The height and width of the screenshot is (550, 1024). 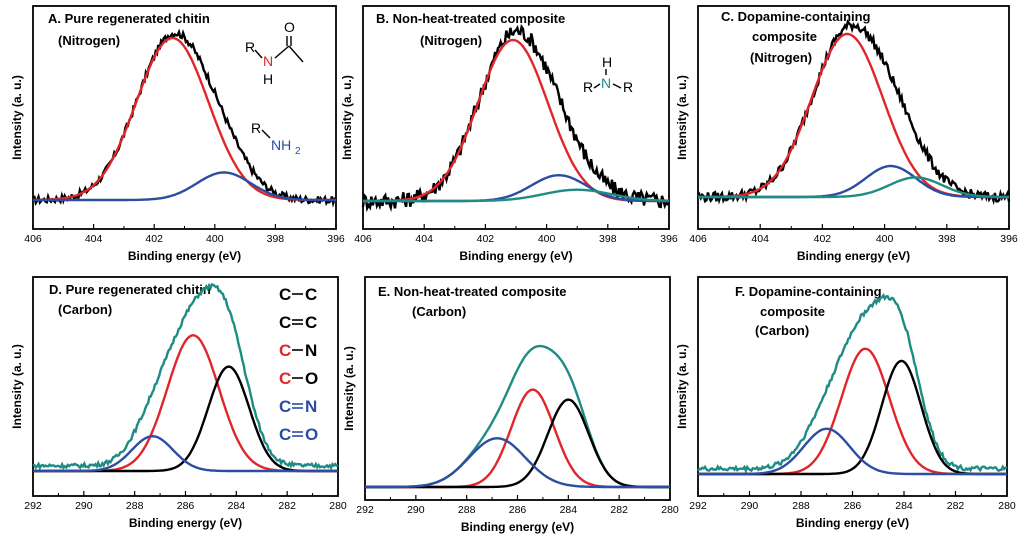 I want to click on legend-right-atom: N, so click(x=311, y=350).